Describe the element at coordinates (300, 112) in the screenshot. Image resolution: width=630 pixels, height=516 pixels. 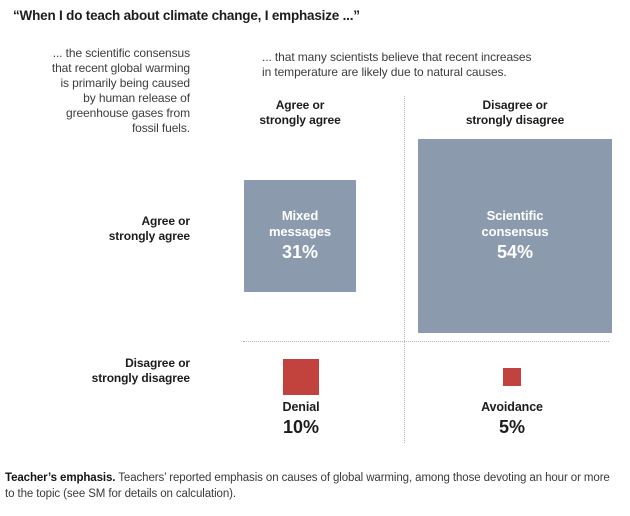
I see `col-header-agree: Agree or strongly agree` at that location.